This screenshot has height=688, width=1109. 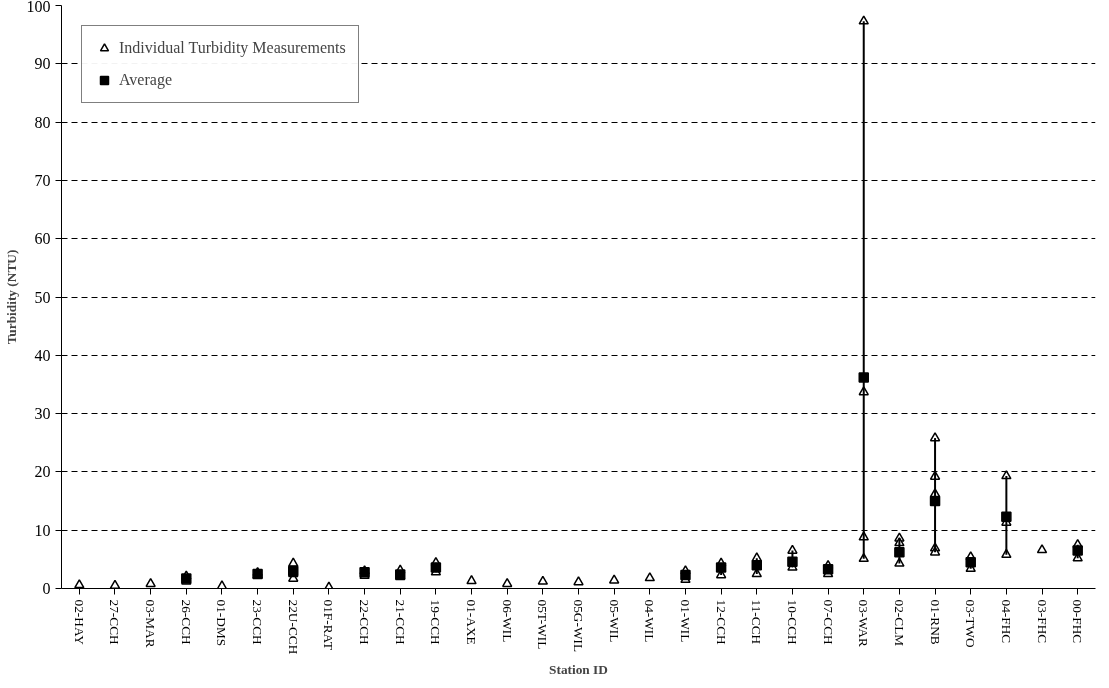 What do you see at coordinates (935, 622) in the screenshot?
I see `x-tick-label: 01-RNB` at bounding box center [935, 622].